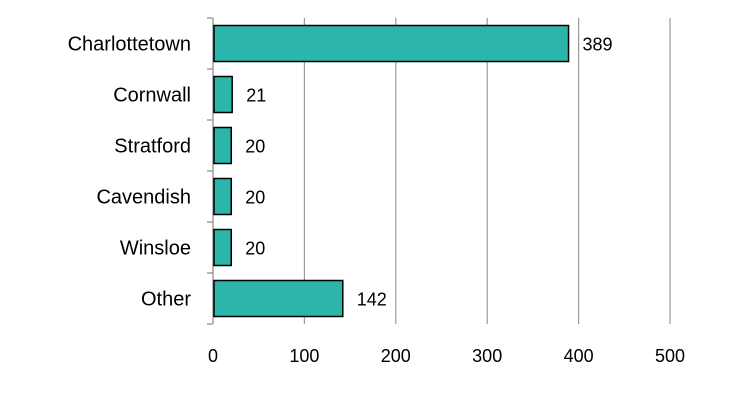 The image size is (731, 419). What do you see at coordinates (152, 96) in the screenshot?
I see `category-label: Cornwall` at bounding box center [152, 96].